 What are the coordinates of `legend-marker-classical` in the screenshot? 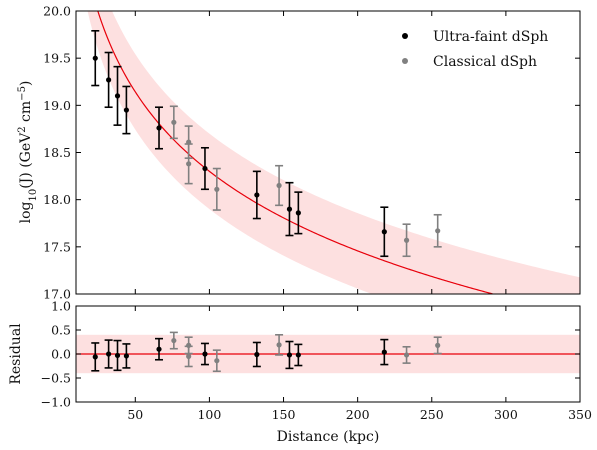 It's located at (405, 61).